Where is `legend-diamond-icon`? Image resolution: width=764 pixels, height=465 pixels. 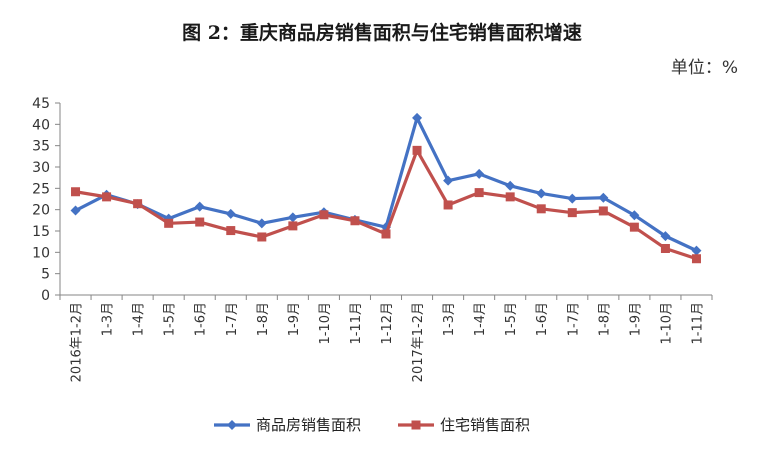
legend-diamond-icon is located at coordinates (232, 425).